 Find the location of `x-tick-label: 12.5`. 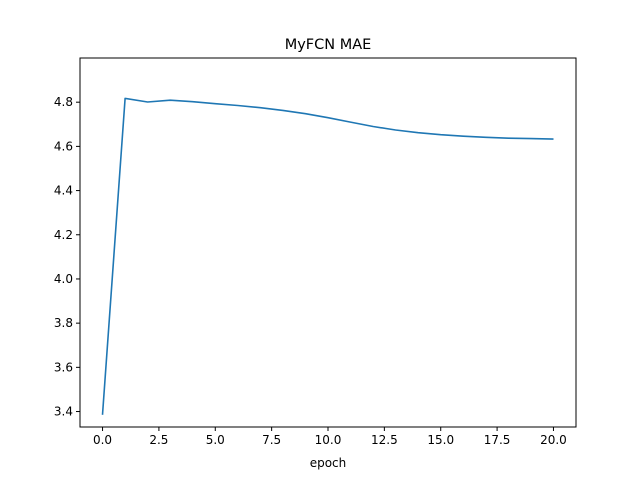

x-tick-label: 12.5 is located at coordinates (384, 440).